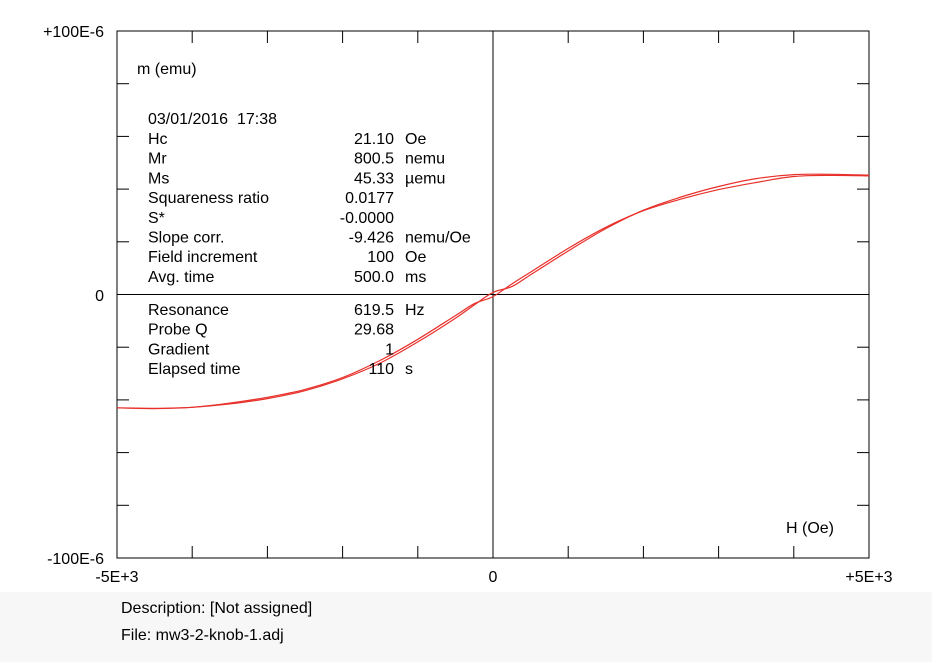 This screenshot has width=932, height=662. Describe the element at coordinates (158, 178) in the screenshot. I see `info-label: Ms` at that location.